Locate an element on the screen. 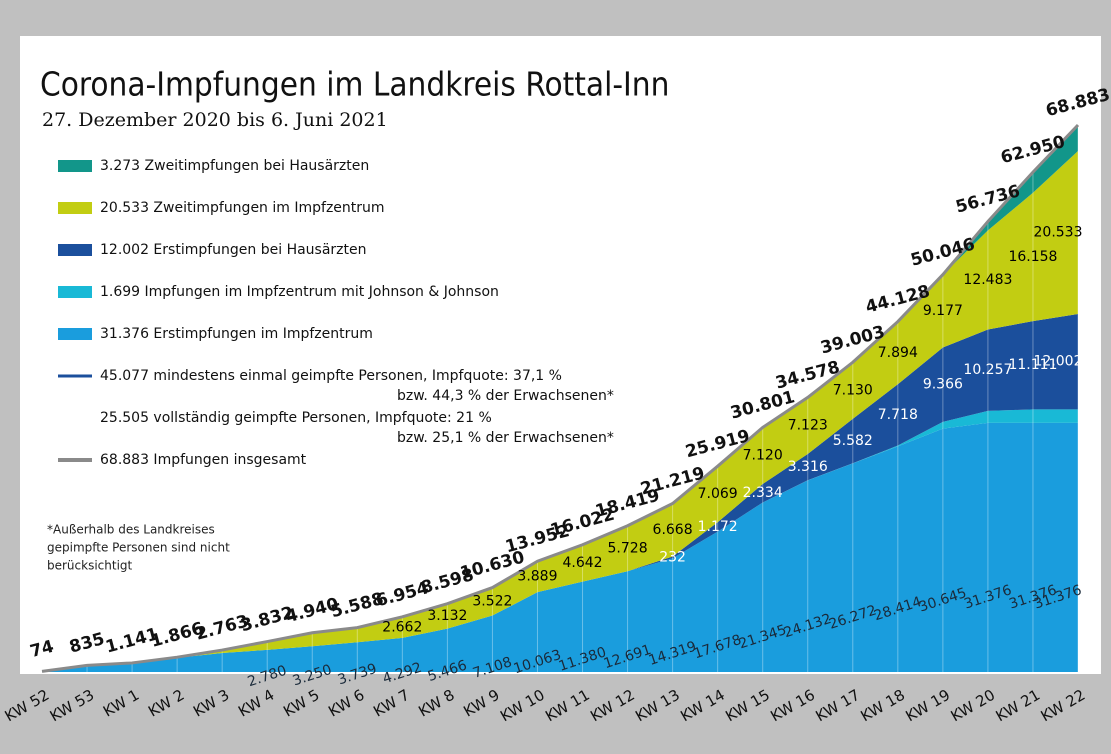 This screenshot has width=1111, height=754. footnote: *Außerhalb des Landkreises is located at coordinates (131, 530).